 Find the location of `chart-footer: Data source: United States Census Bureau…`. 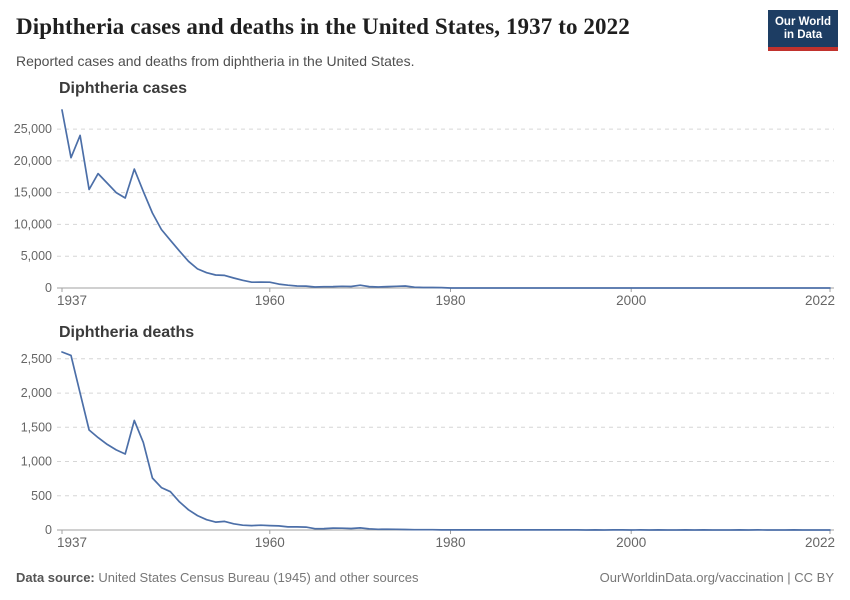

chart-footer: Data source: United States Census Bureau… is located at coordinates (425, 578).